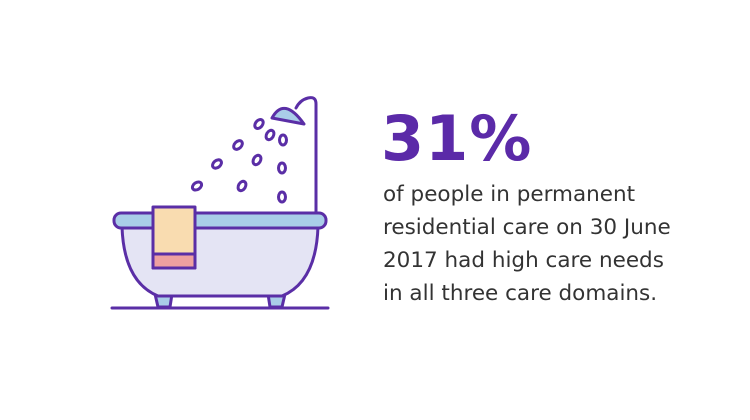 The height and width of the screenshot is (420, 750). I want to click on description-line: in all three care domains., so click(520, 293).